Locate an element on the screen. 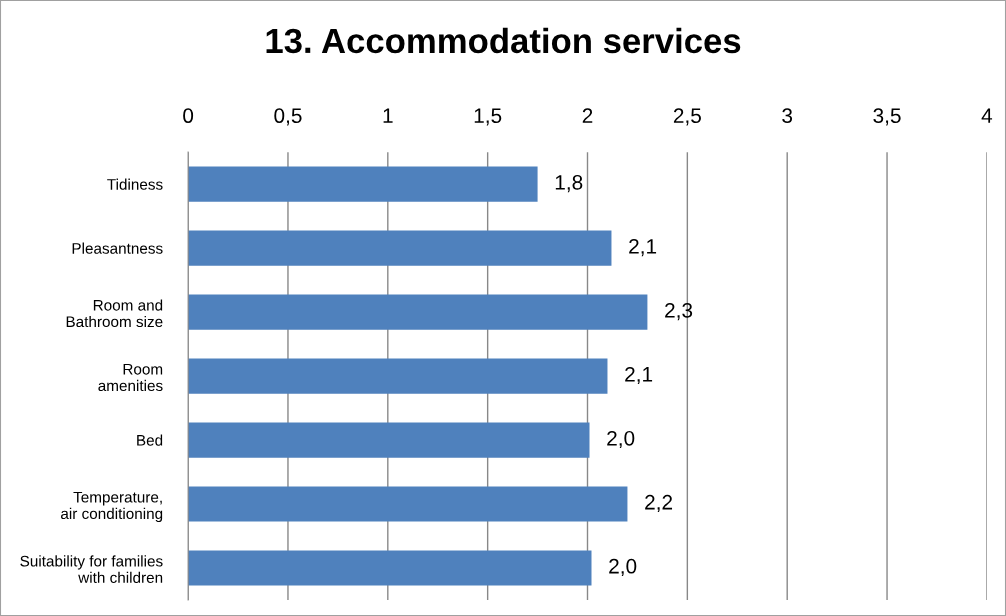 The height and width of the screenshot is (616, 1006). x-tick-label: 0,5 is located at coordinates (288, 117).